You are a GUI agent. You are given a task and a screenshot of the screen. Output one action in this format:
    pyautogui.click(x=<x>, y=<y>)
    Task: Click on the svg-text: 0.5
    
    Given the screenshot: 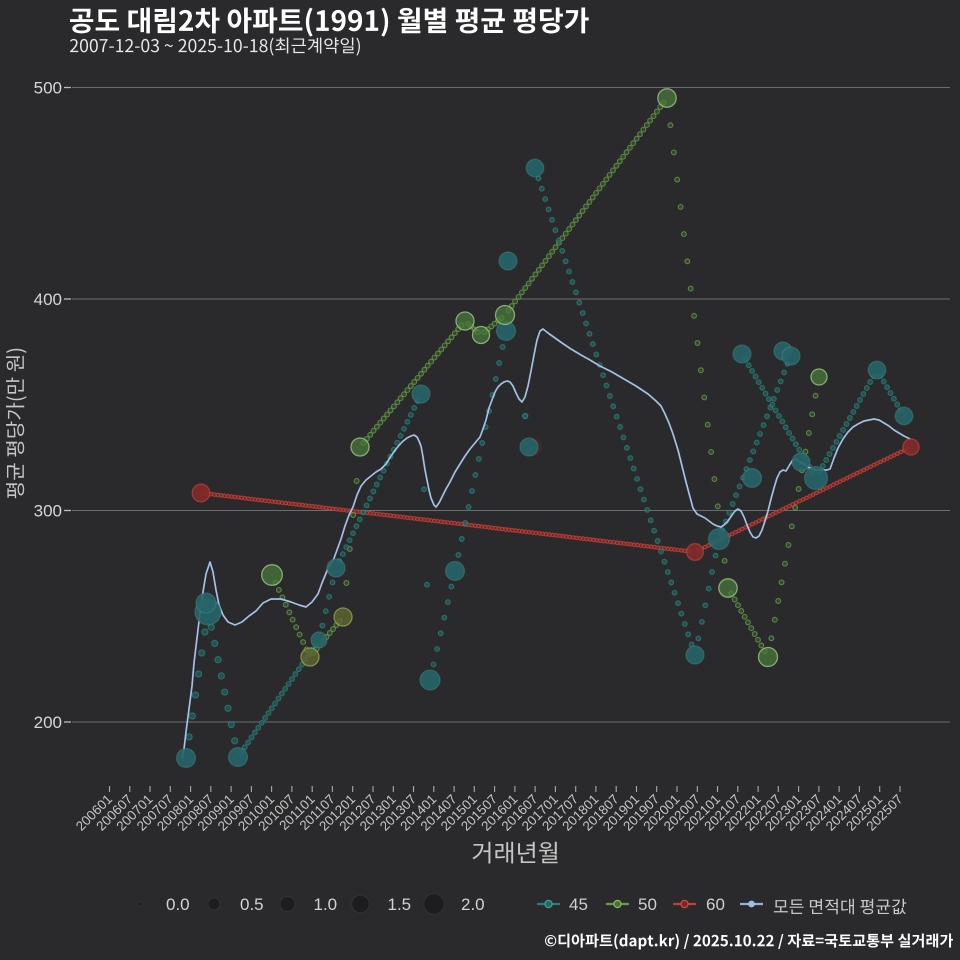 What is the action you would take?
    pyautogui.click(x=252, y=904)
    